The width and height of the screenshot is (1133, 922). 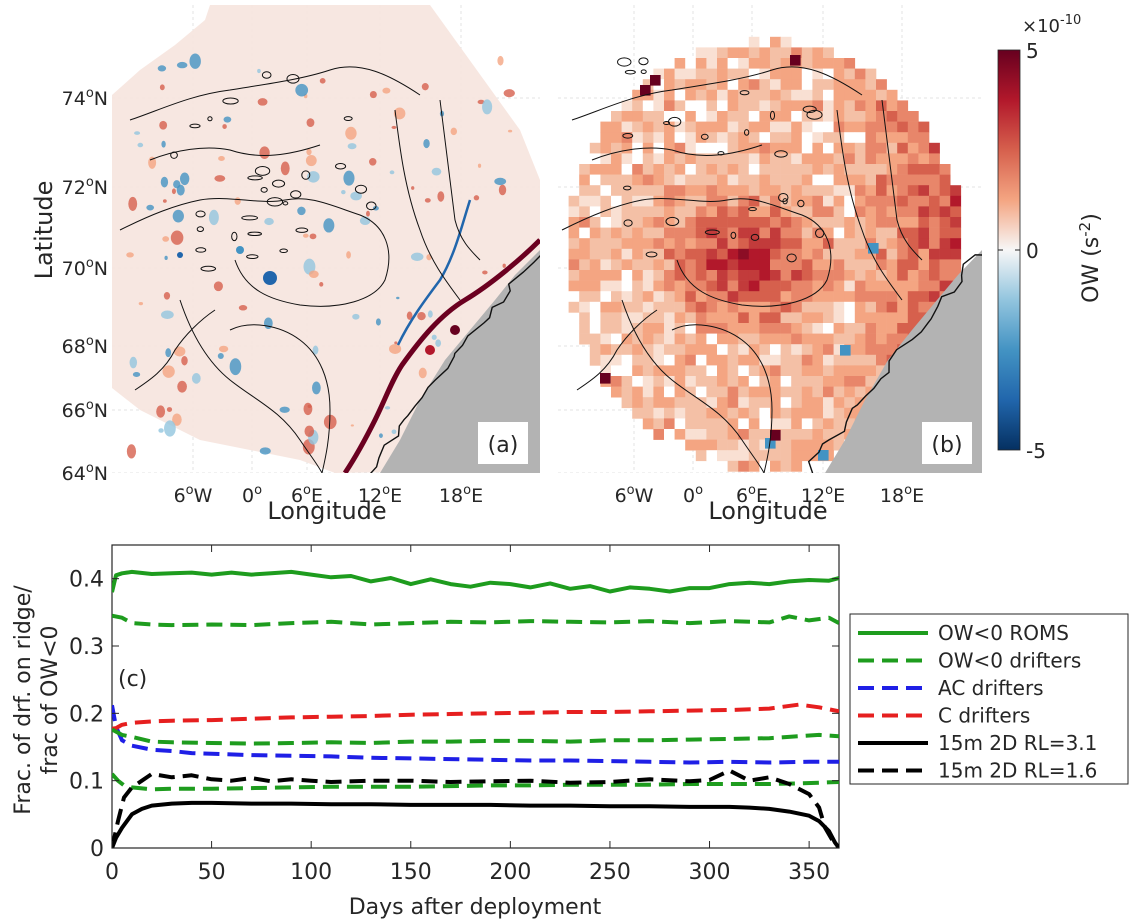 What do you see at coordinates (475, 620) in the screenshot?
I see `series-line-ow-0-drifters` at bounding box center [475, 620].